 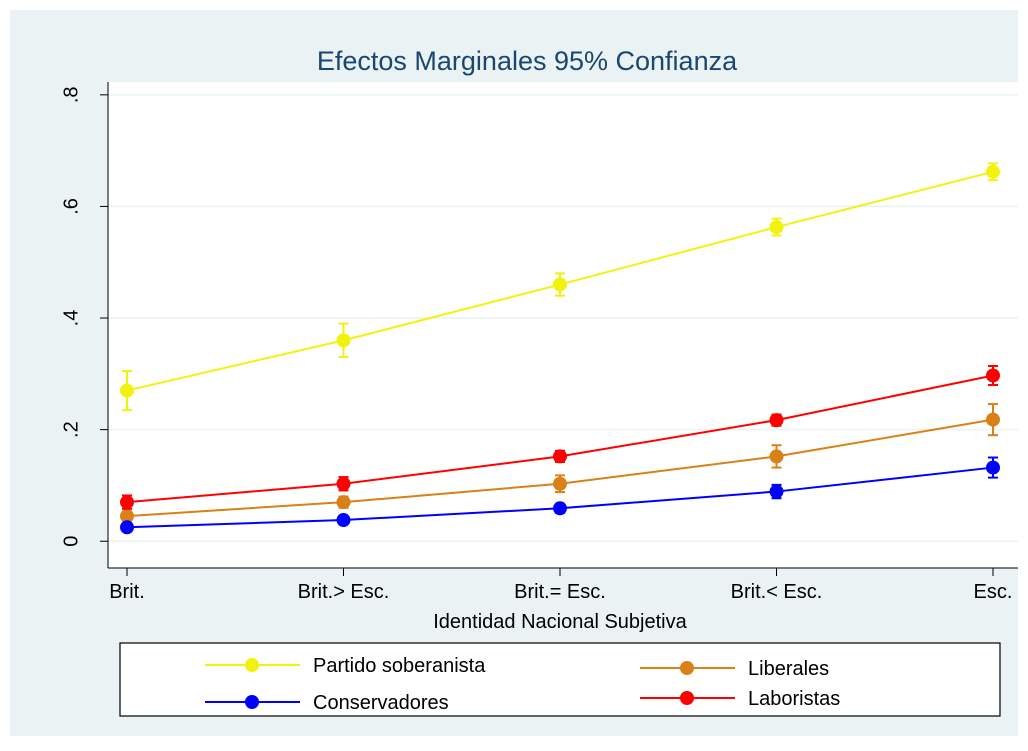 I want to click on chart-title: Efectos Marginales 95% Confianza, so click(x=527, y=61).